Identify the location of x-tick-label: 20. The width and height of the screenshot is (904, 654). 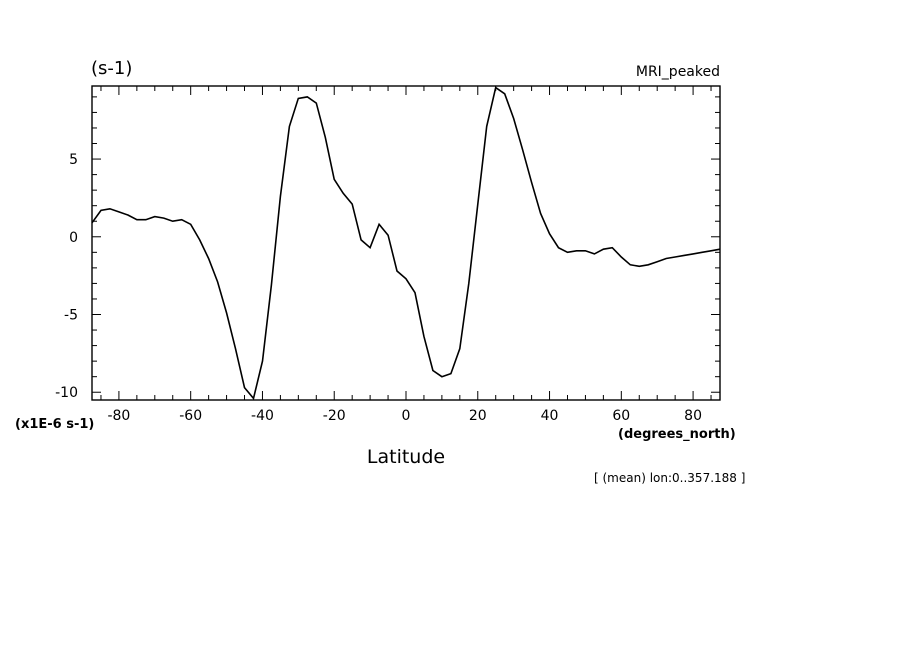
(478, 416).